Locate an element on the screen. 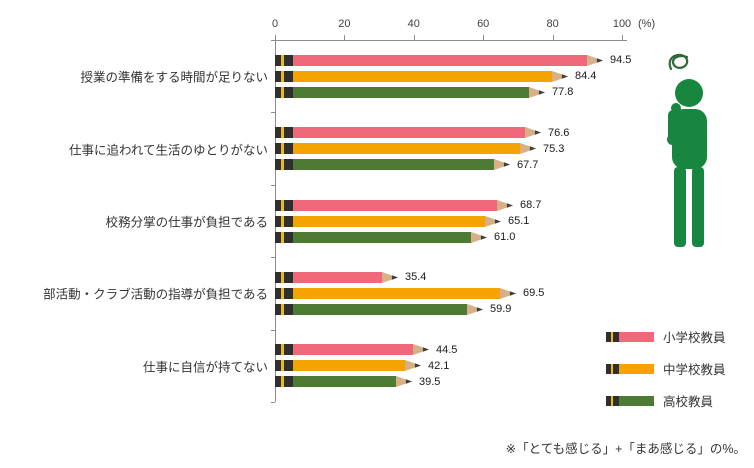 This screenshot has width=754, height=468. thinking-person-icon is located at coordinates (687, 150).